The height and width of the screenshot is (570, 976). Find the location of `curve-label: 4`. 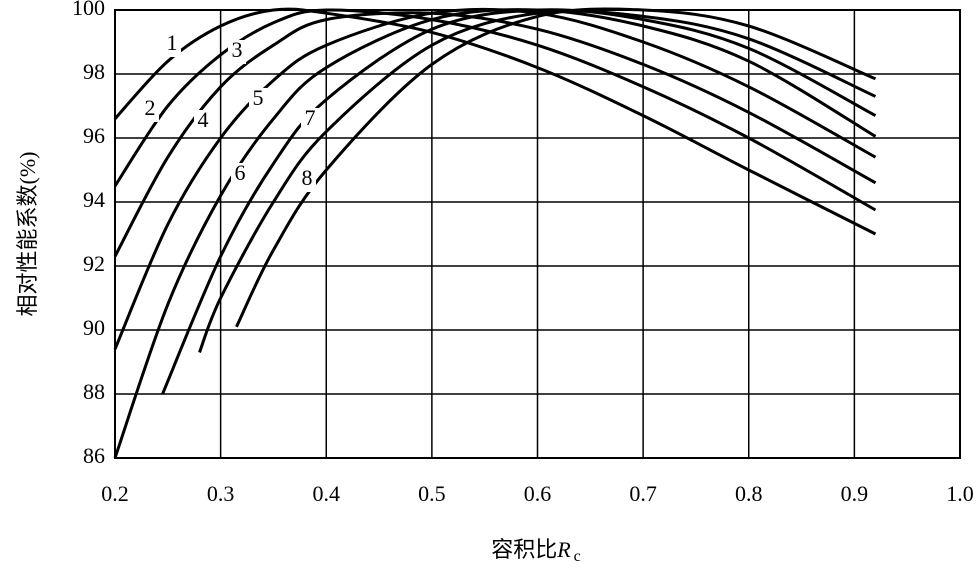

curve-label: 4 is located at coordinates (203, 119).